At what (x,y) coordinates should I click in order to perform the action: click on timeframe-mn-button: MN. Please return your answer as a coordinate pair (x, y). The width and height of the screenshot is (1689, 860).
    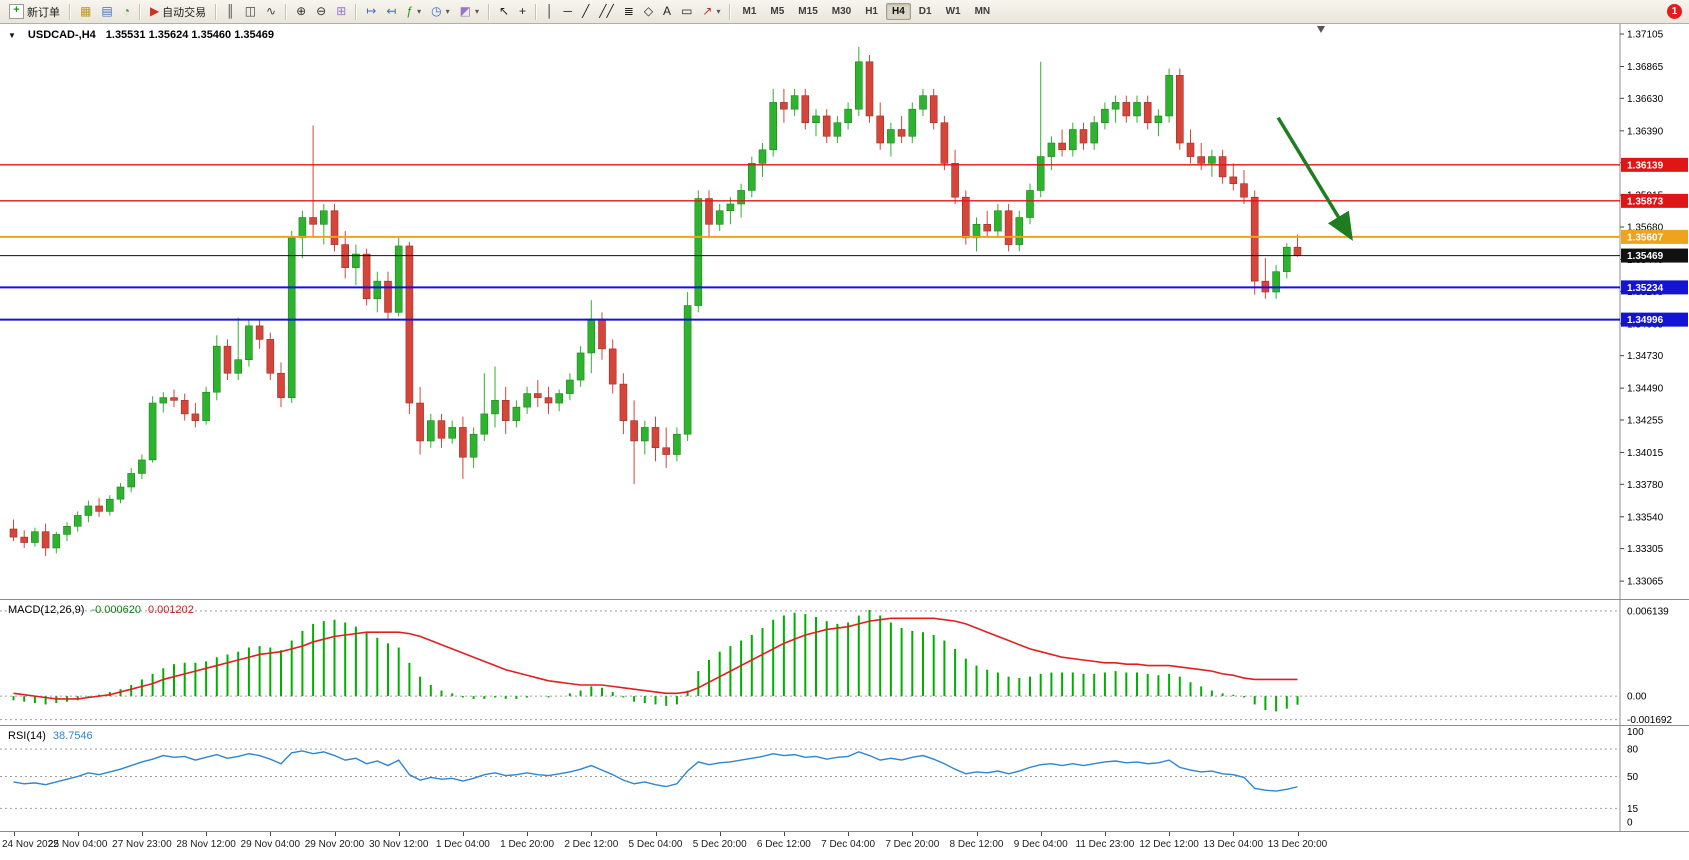
    Looking at the image, I should click on (982, 11).